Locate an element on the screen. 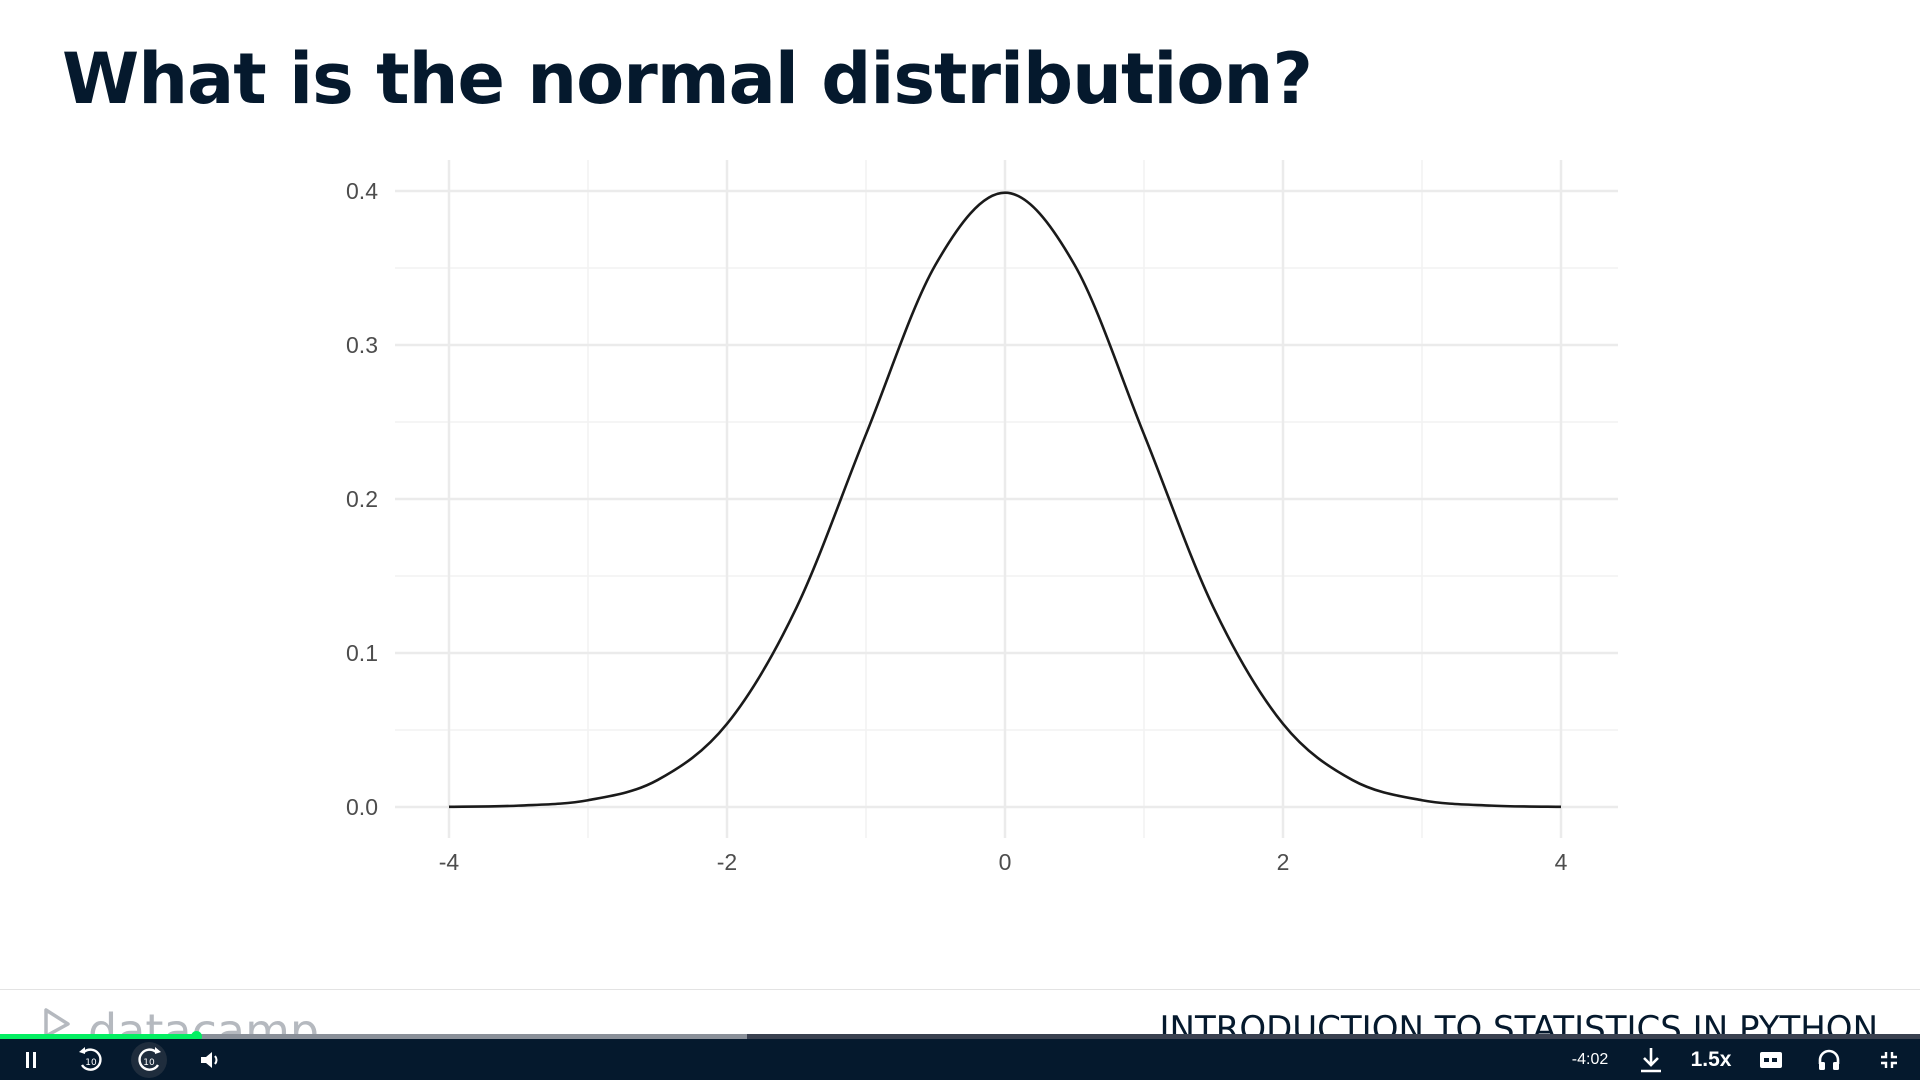 The image size is (1920, 1080). exit-fullscreen-button is located at coordinates (1889, 1059).